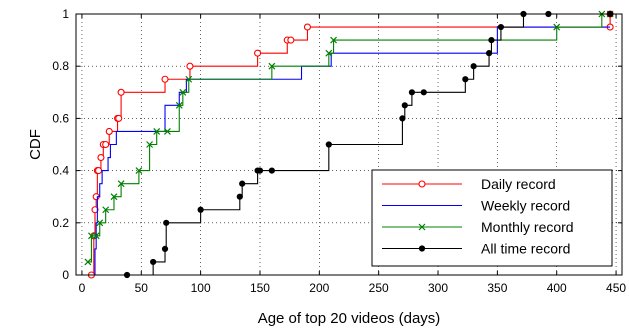  What do you see at coordinates (518, 184) in the screenshot?
I see `legend-label: Daily record` at bounding box center [518, 184].